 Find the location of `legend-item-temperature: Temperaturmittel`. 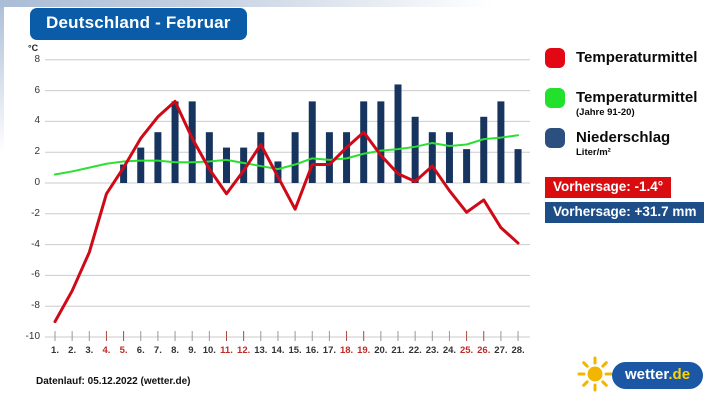

legend-item-temperature: Temperaturmittel is located at coordinates (630, 66).